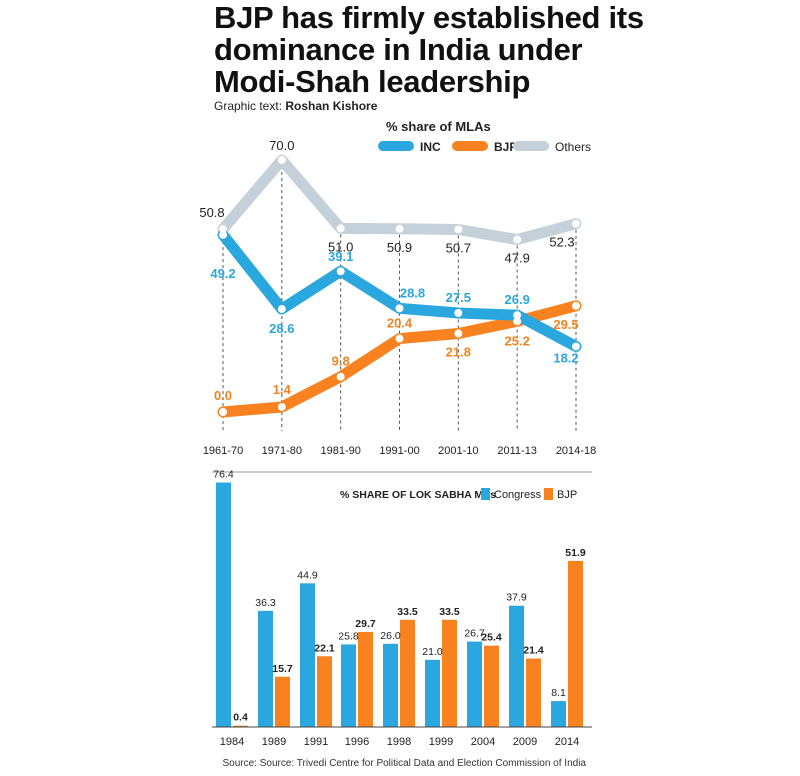 This screenshot has height=776, width=800. I want to click on mla-label-inc-2014-18: 18.2, so click(565, 357).